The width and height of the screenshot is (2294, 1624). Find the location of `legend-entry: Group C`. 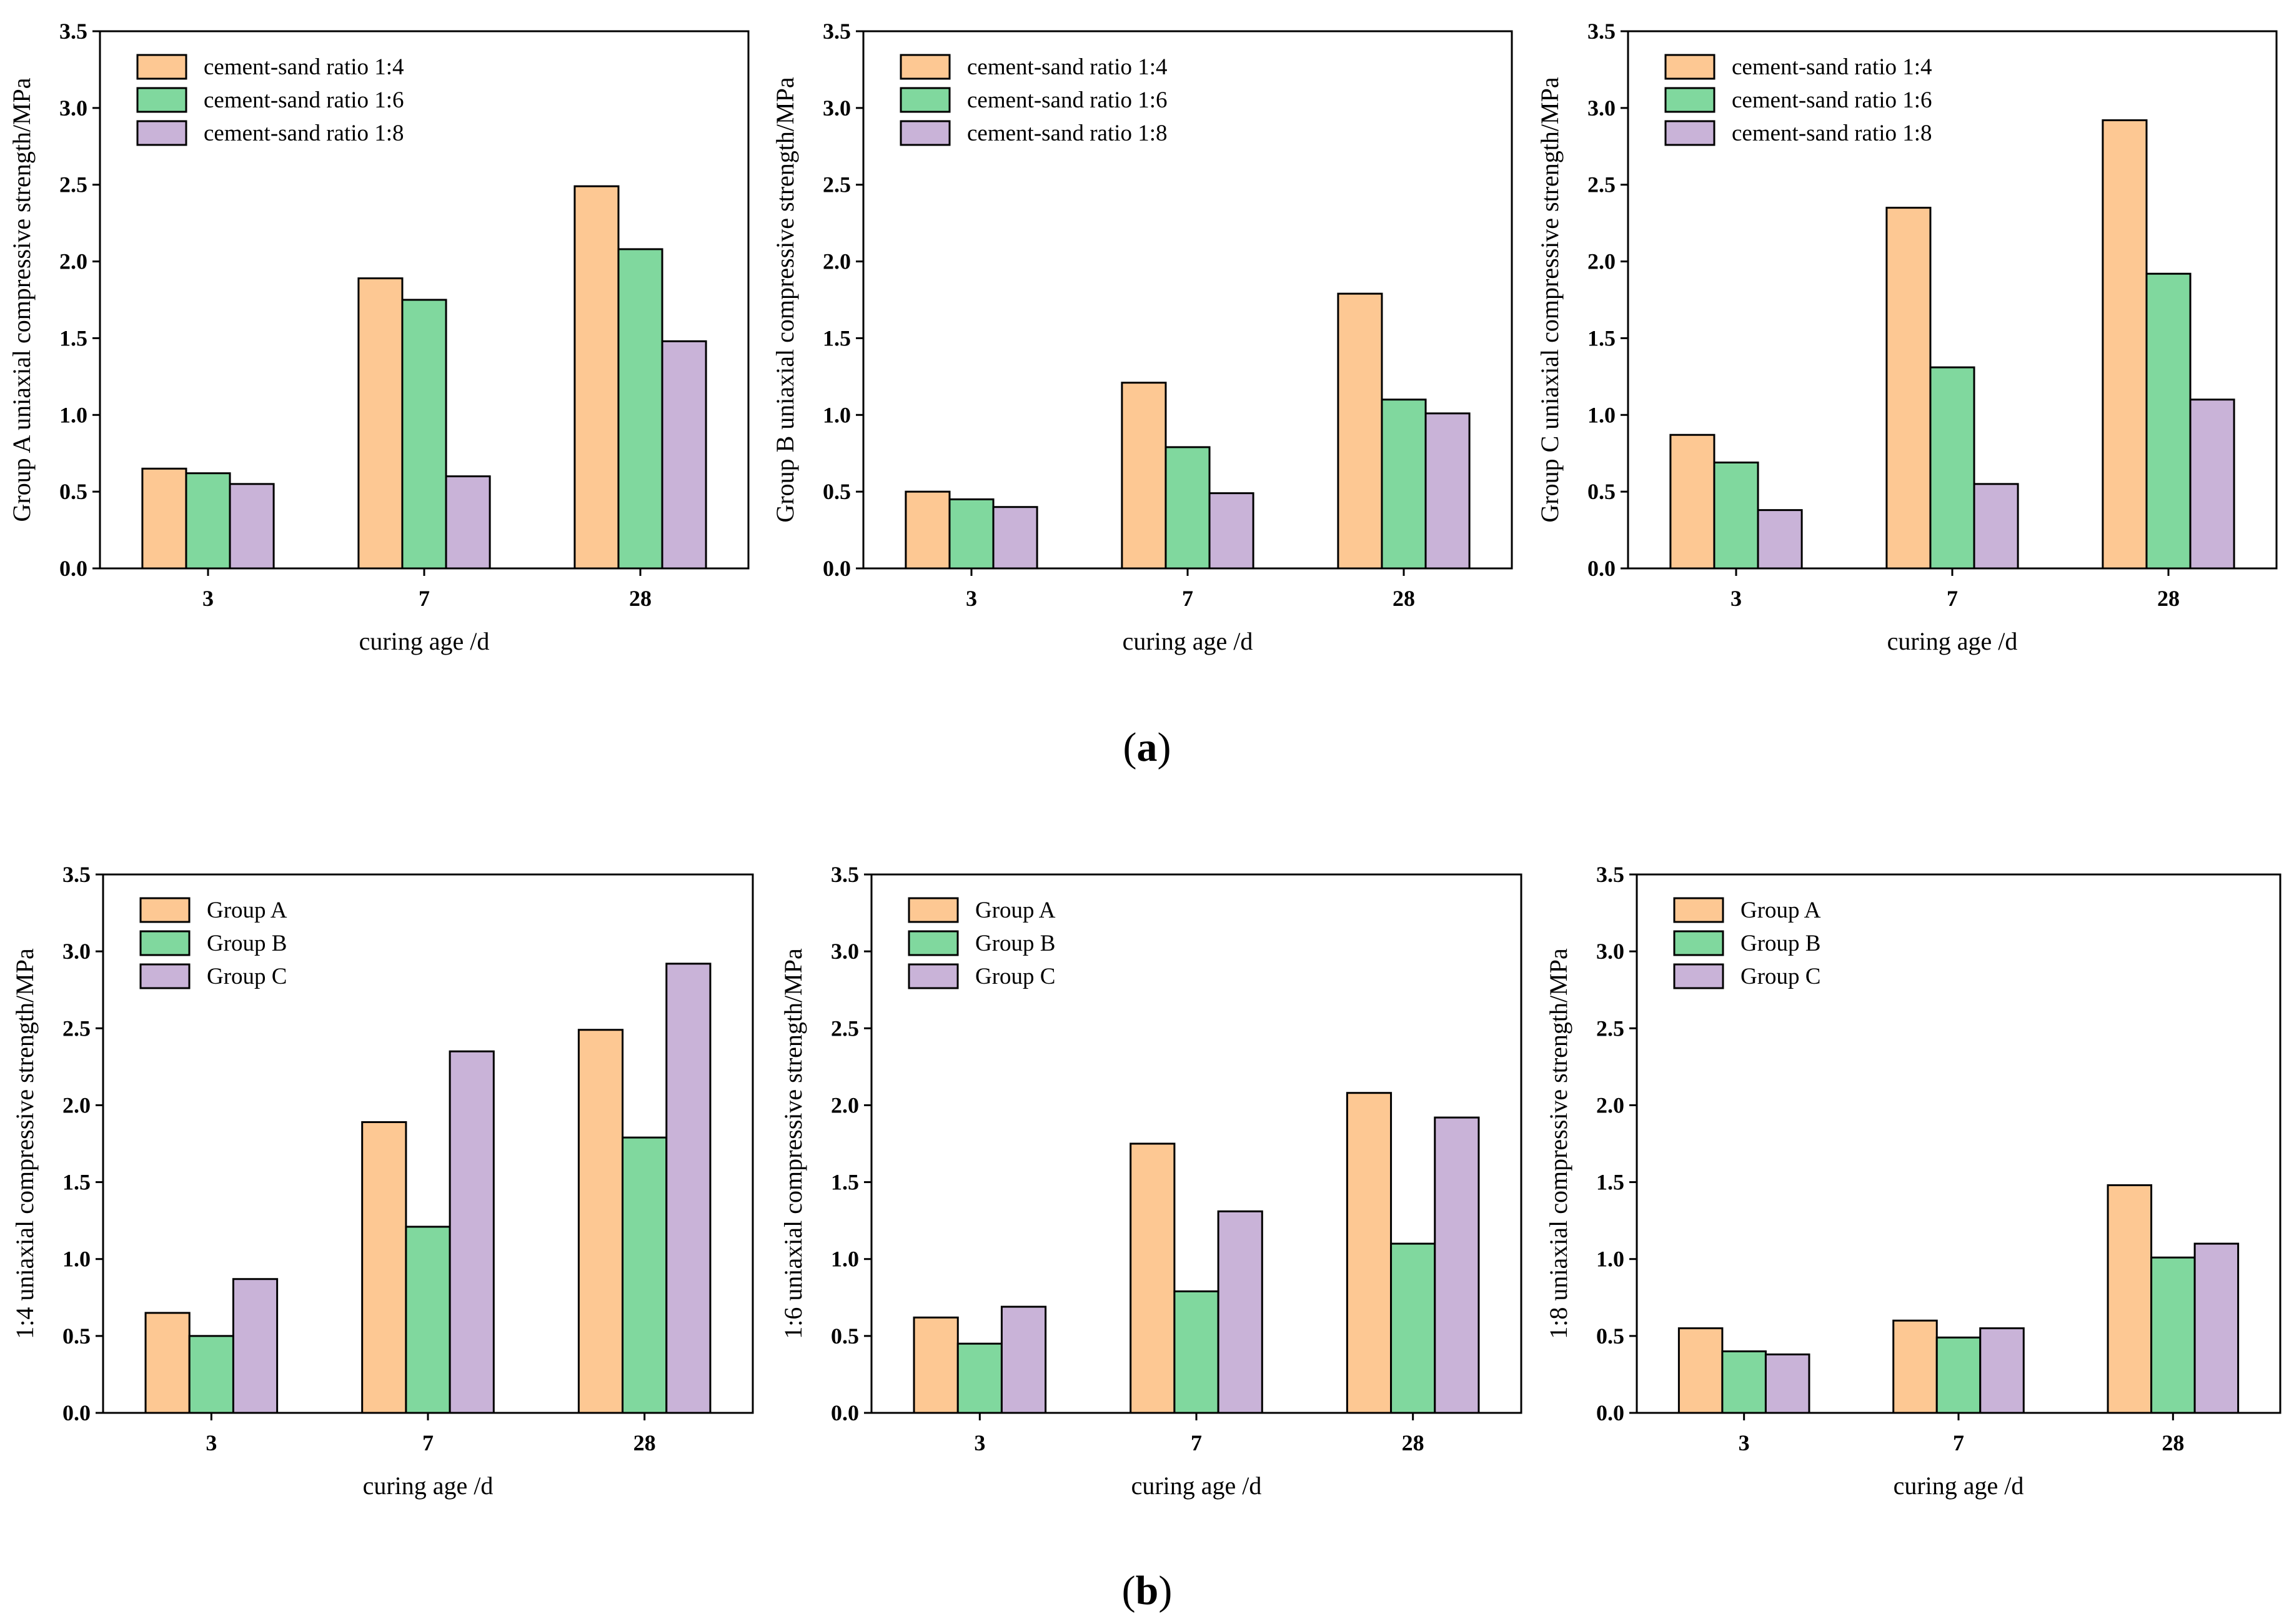

legend-entry: Group C is located at coordinates (1780, 976).